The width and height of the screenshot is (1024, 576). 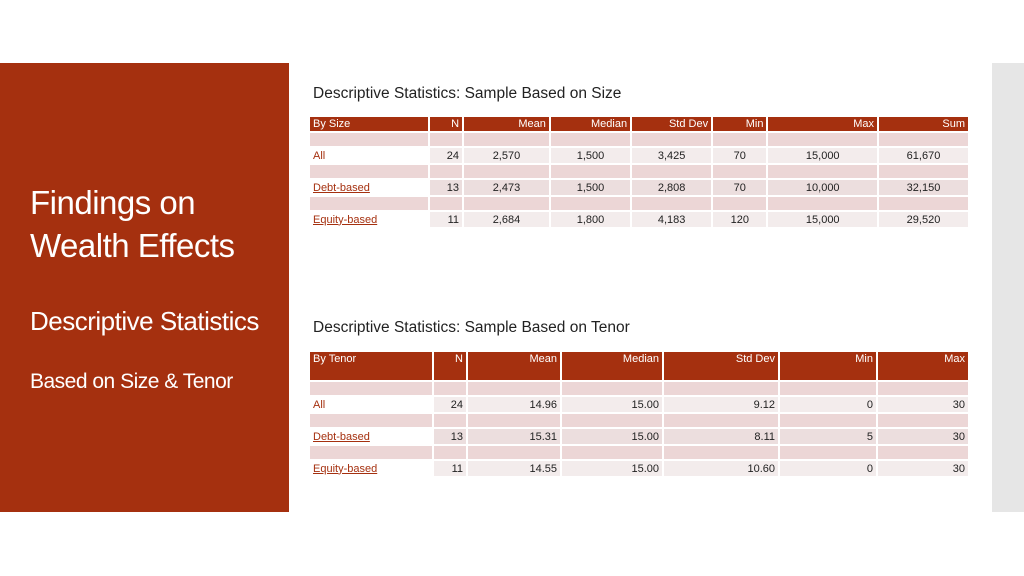 I want to click on table-header-row: By Tenor N Mean Median Std Dev Min Max, so click(x=639, y=366).